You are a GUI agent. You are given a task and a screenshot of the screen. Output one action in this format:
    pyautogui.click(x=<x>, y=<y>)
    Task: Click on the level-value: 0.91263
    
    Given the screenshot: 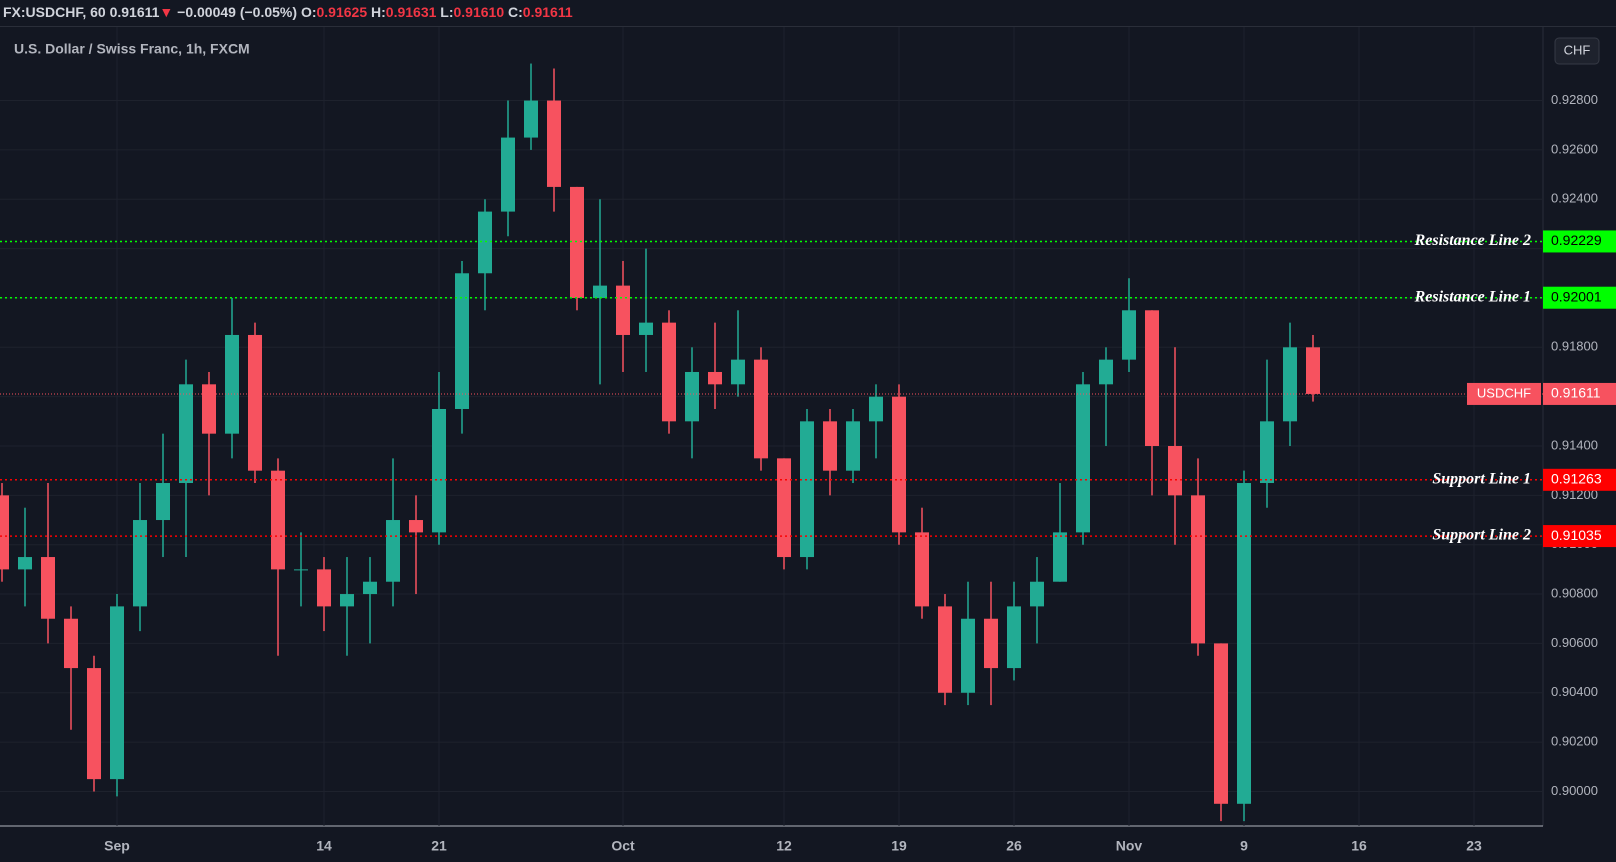 What is the action you would take?
    pyautogui.click(x=1576, y=479)
    